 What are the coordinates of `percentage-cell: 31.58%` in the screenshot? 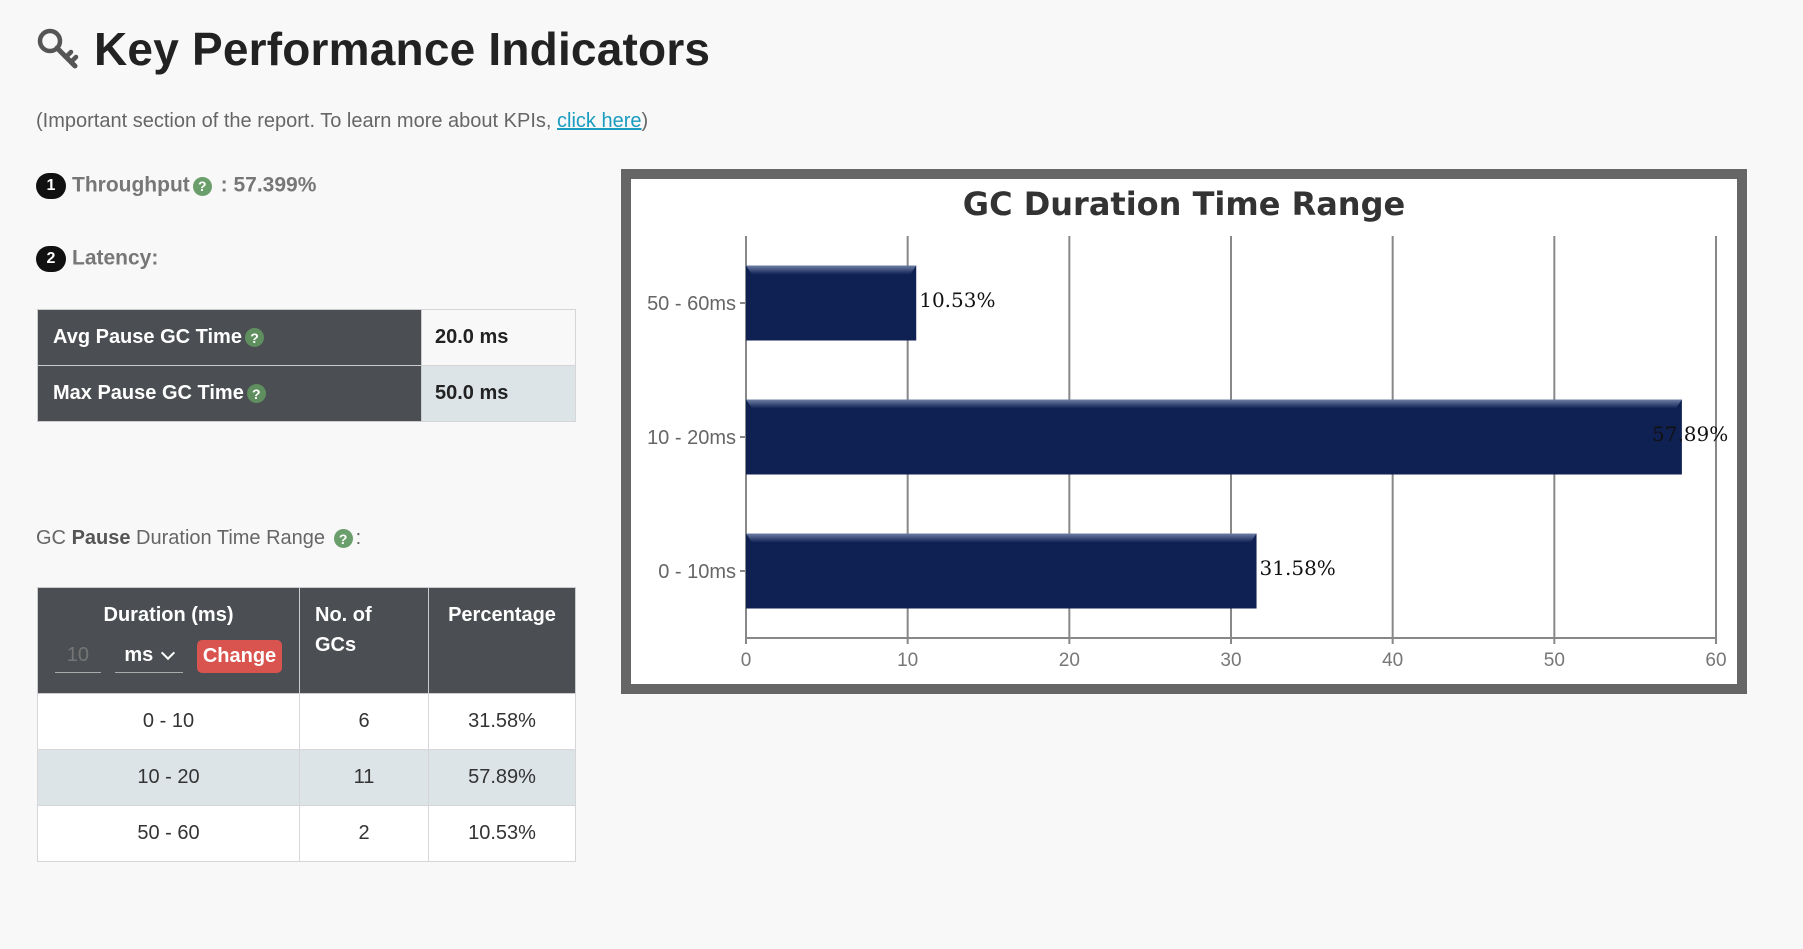 It's located at (502, 721).